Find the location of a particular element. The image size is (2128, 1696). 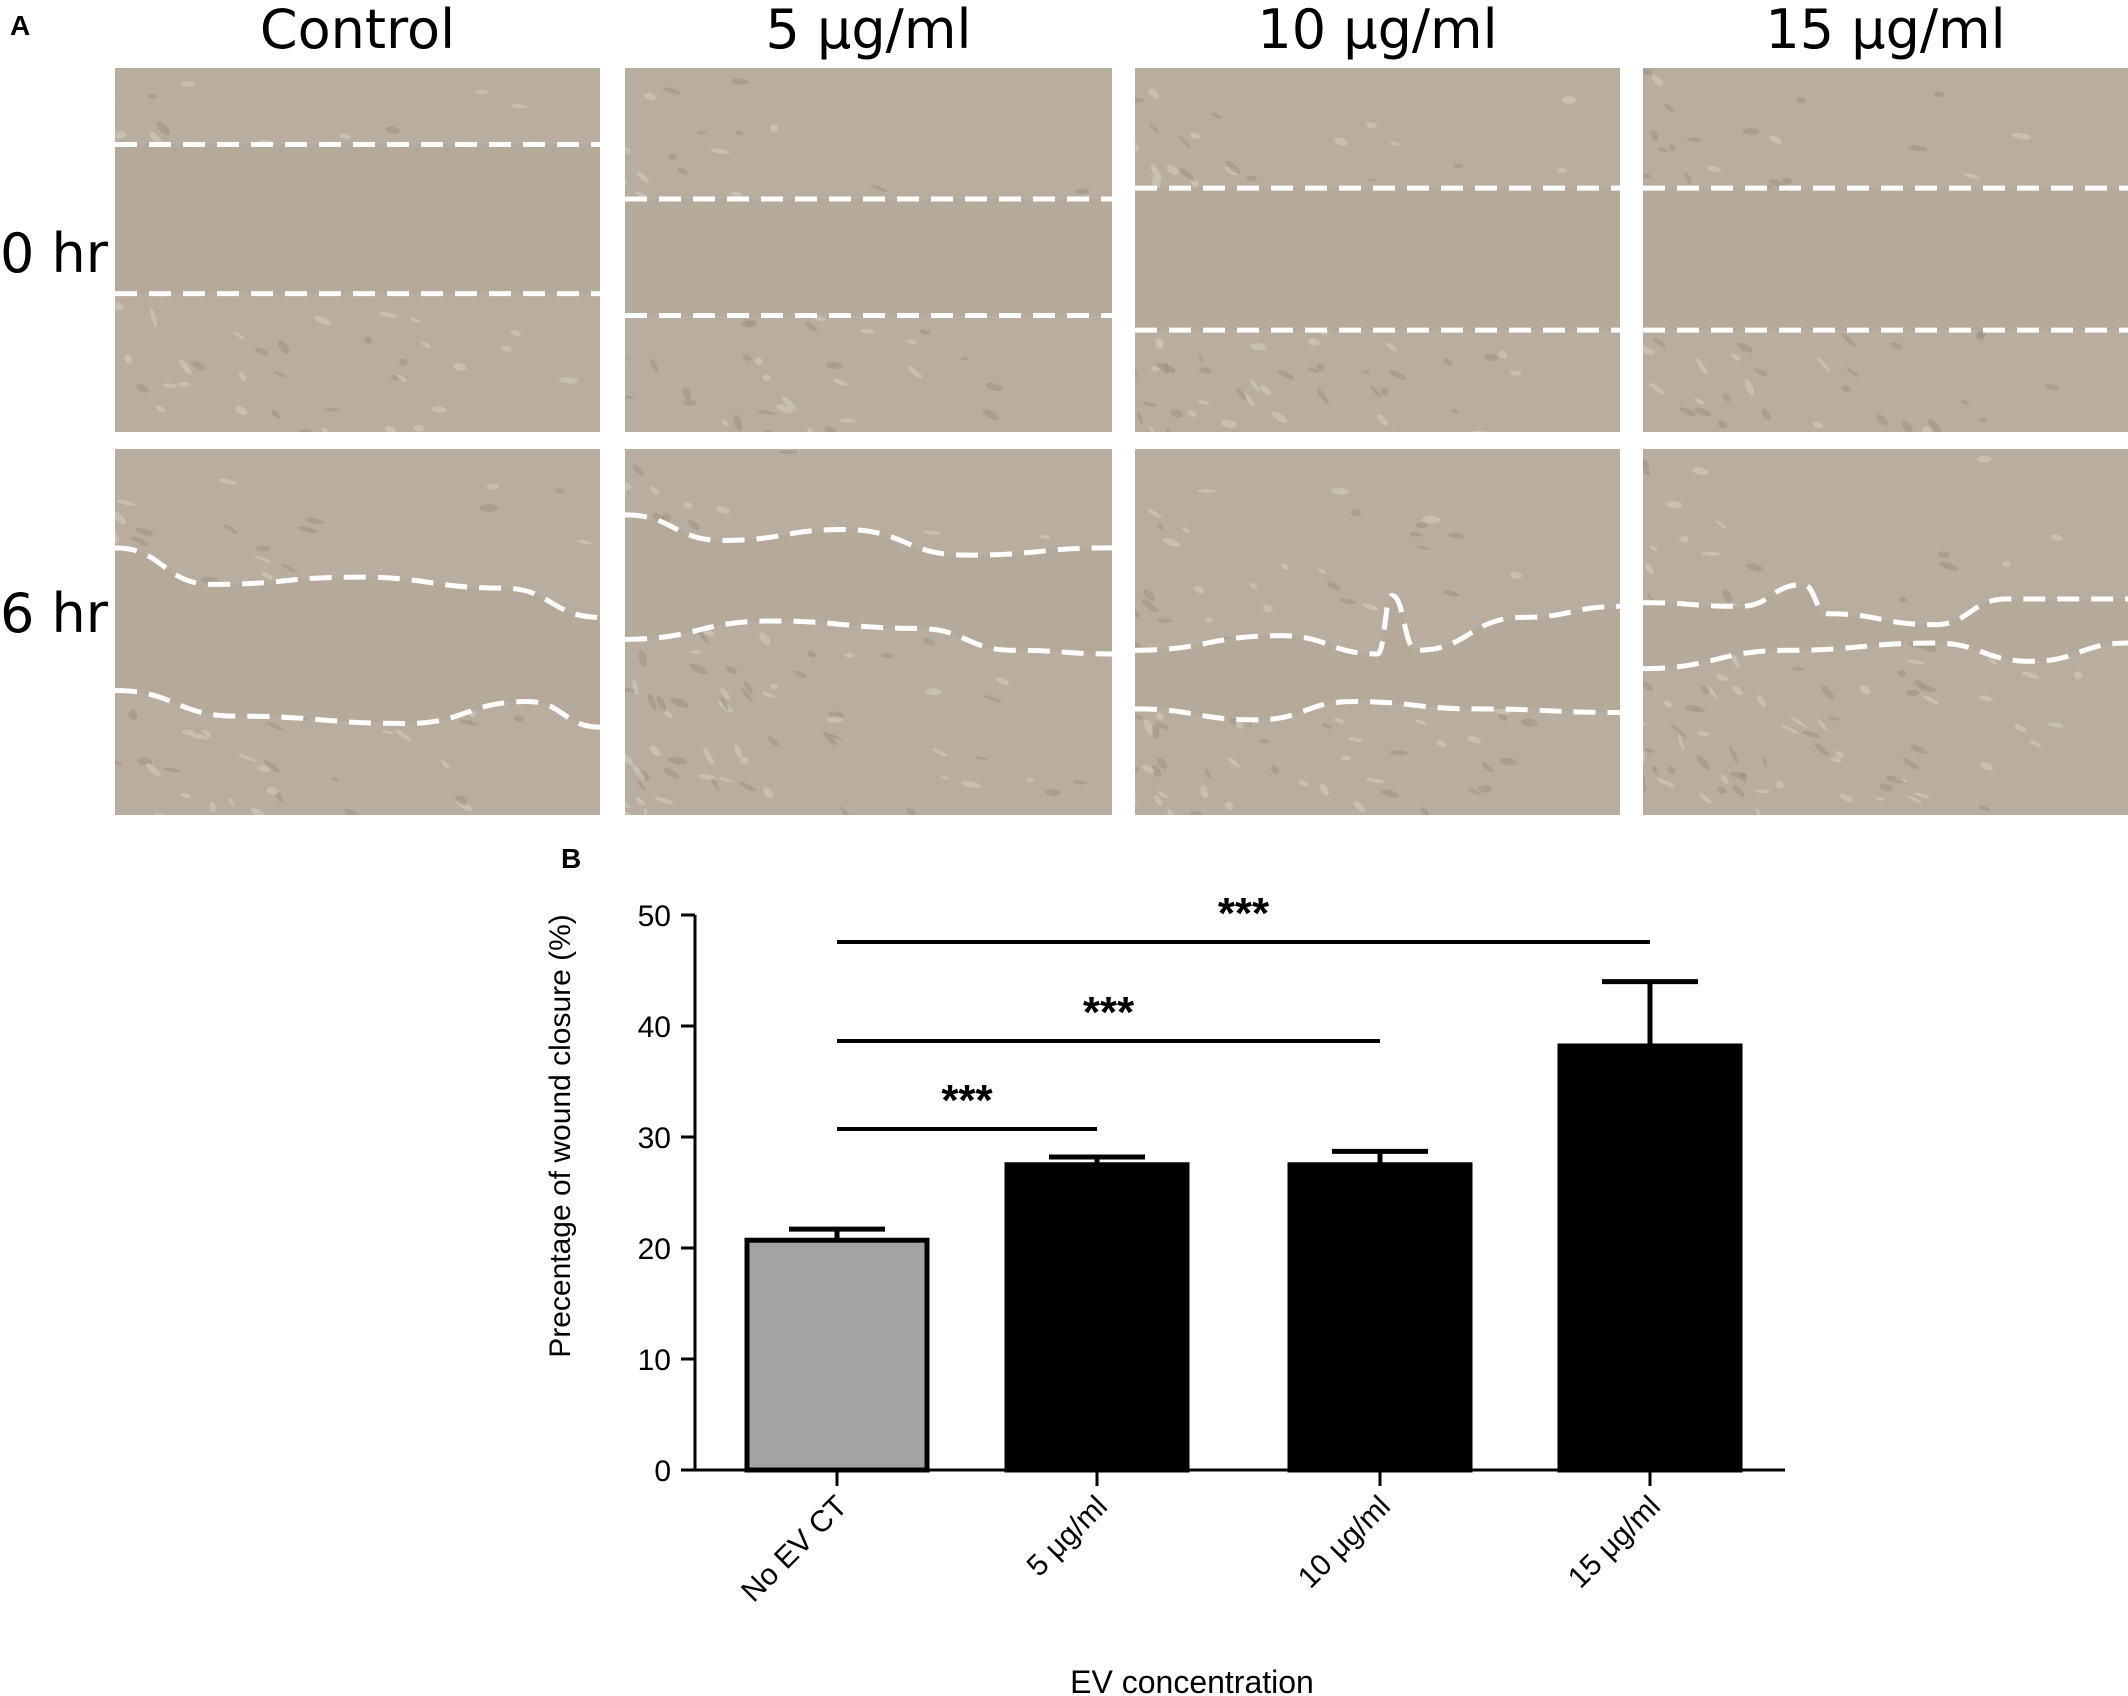

micrograph-0hr-5ugml is located at coordinates (868, 250).